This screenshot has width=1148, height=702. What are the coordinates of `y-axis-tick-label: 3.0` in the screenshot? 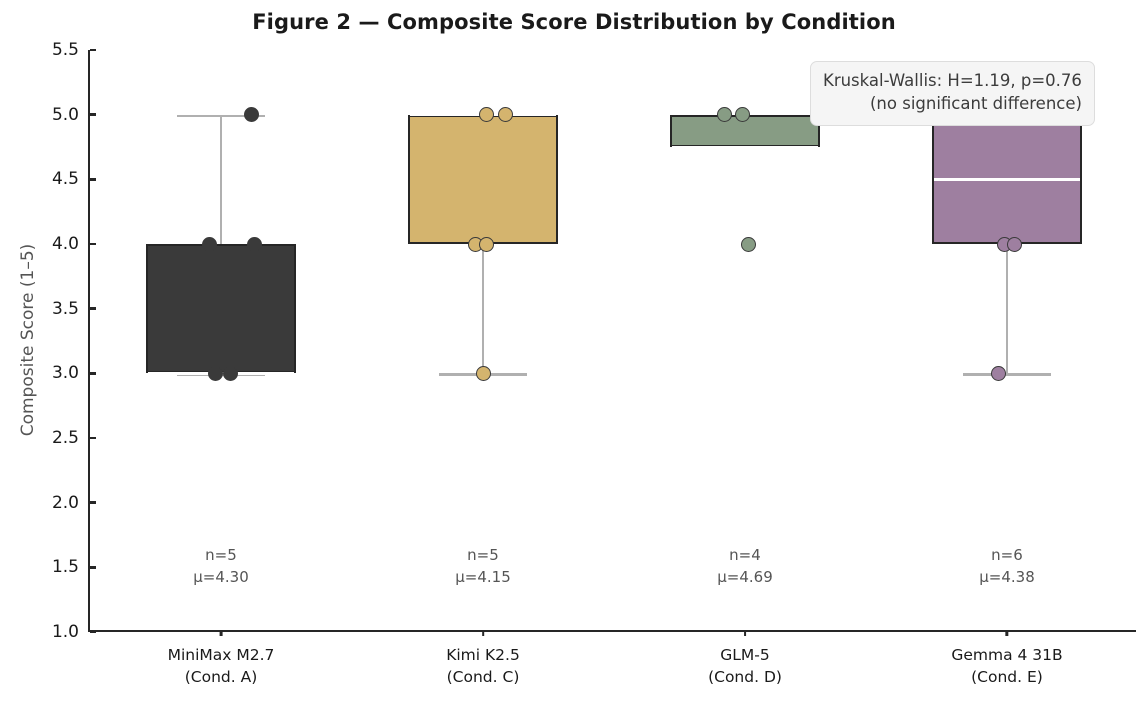 It's located at (65, 373).